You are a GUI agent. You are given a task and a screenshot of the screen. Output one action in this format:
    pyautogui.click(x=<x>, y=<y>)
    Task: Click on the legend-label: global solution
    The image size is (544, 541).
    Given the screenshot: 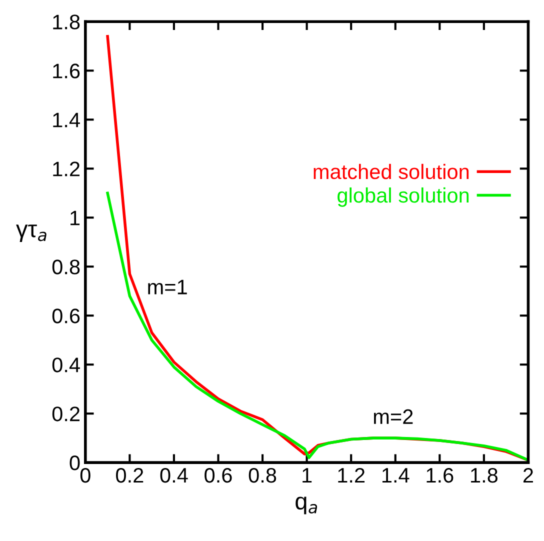 What is the action you would take?
    pyautogui.click(x=403, y=197)
    